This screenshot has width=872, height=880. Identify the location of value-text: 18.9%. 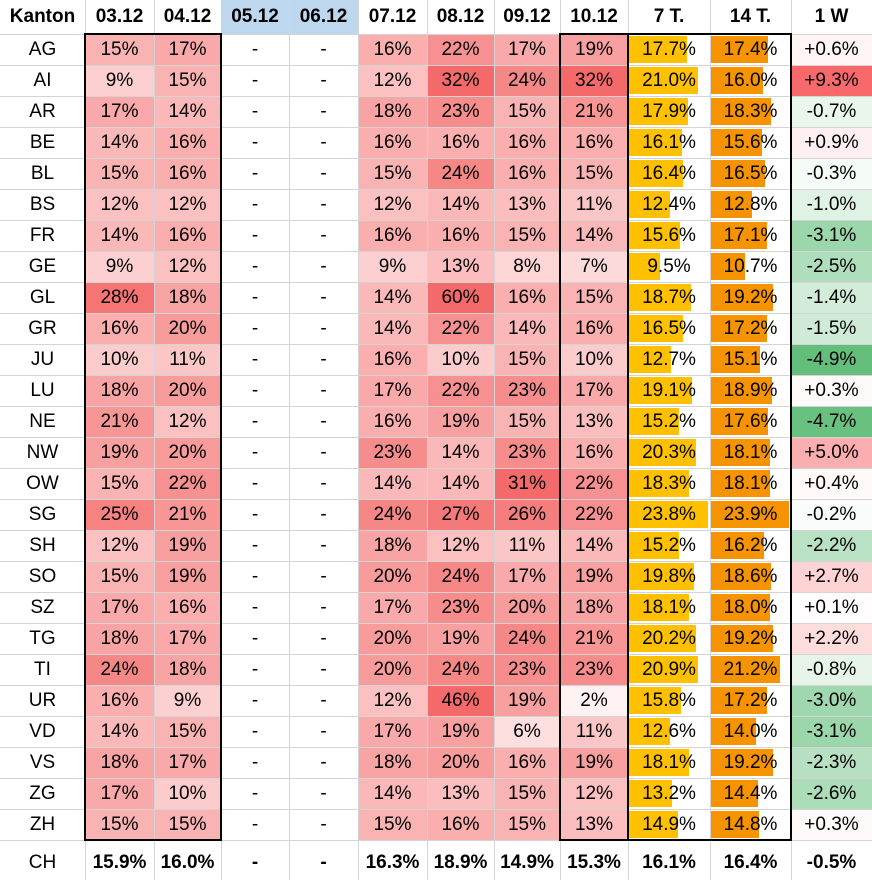
(750, 390).